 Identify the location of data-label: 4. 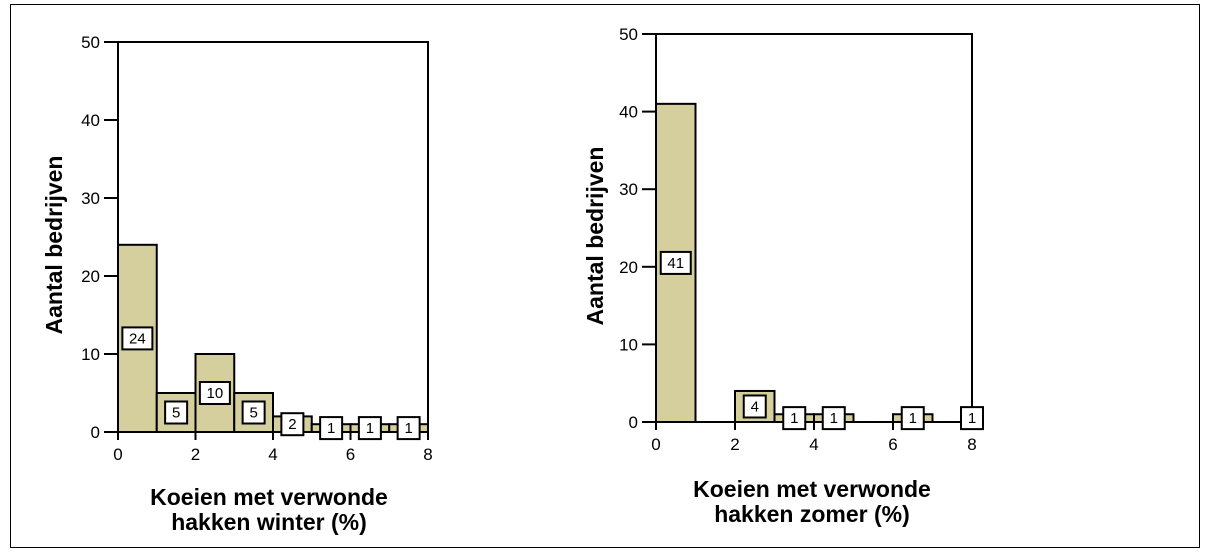
(755, 406).